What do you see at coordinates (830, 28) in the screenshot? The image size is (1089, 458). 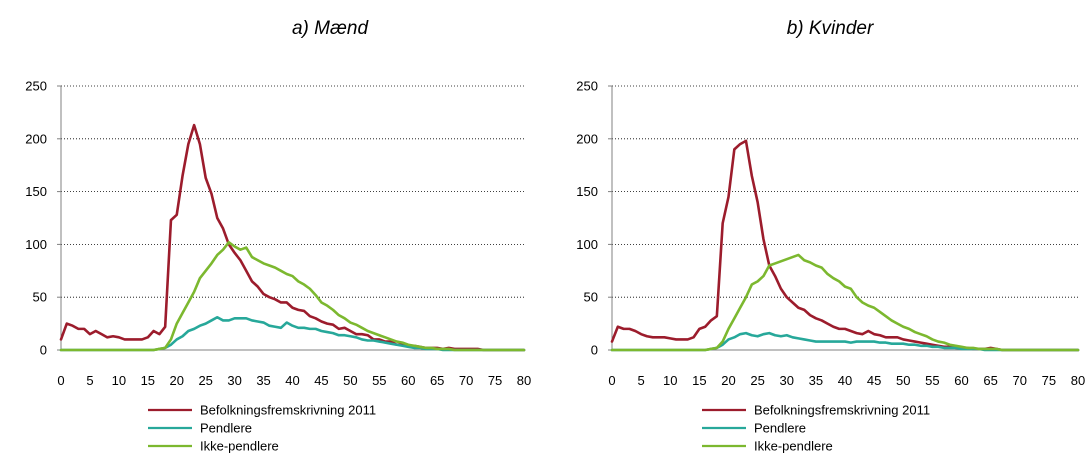 I see `chart-title: b) Kvinder` at bounding box center [830, 28].